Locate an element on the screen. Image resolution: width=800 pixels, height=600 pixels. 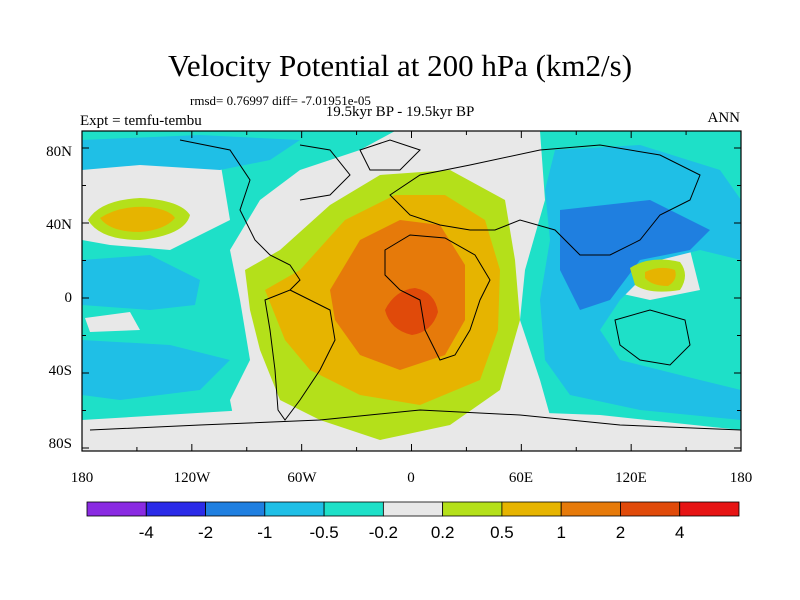
coast-africa is located at coordinates (437, 297).